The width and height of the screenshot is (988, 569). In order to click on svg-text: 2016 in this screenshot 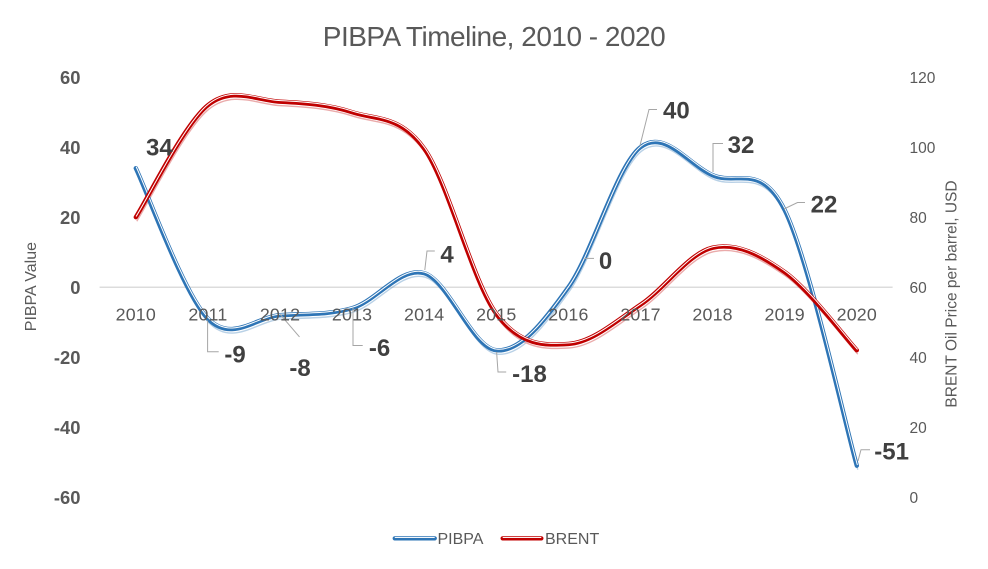, I will do `click(568, 315)`.